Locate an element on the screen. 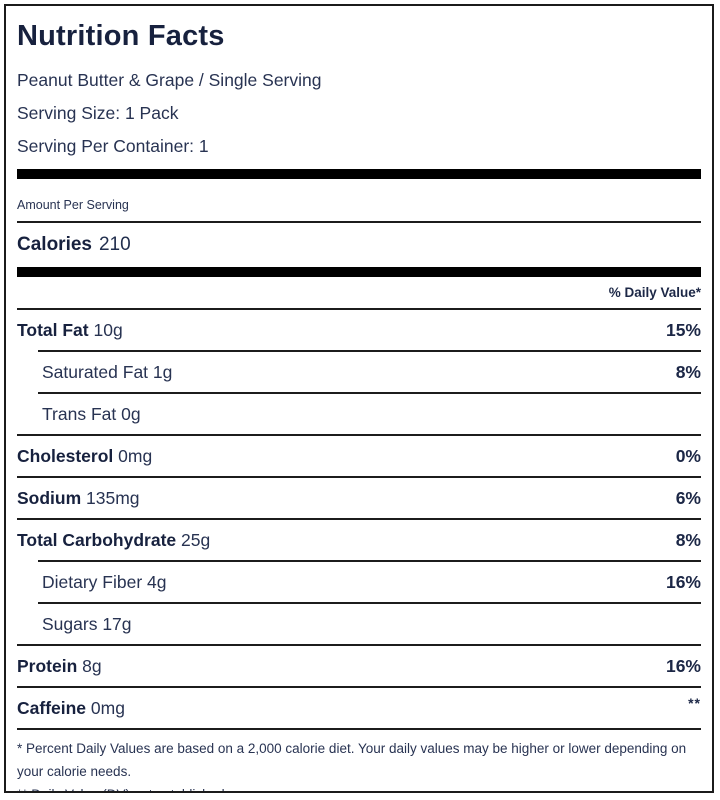  calories-divider-bar is located at coordinates (359, 272).